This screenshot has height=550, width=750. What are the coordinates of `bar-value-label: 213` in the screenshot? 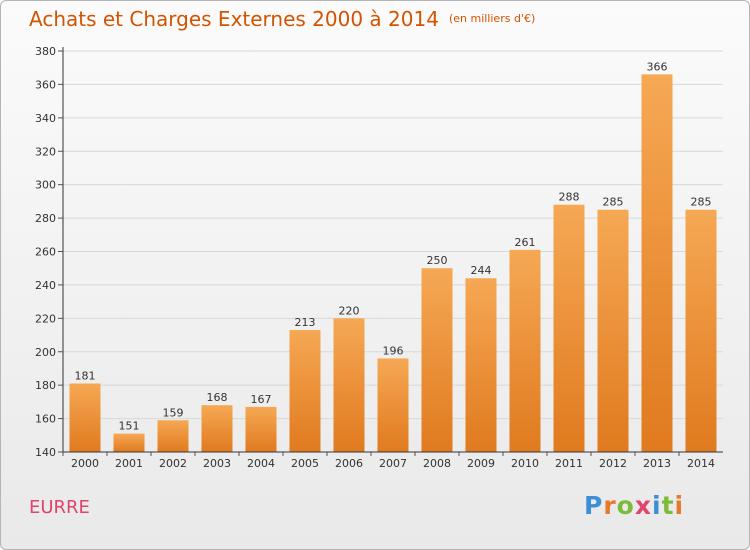 It's located at (305, 322).